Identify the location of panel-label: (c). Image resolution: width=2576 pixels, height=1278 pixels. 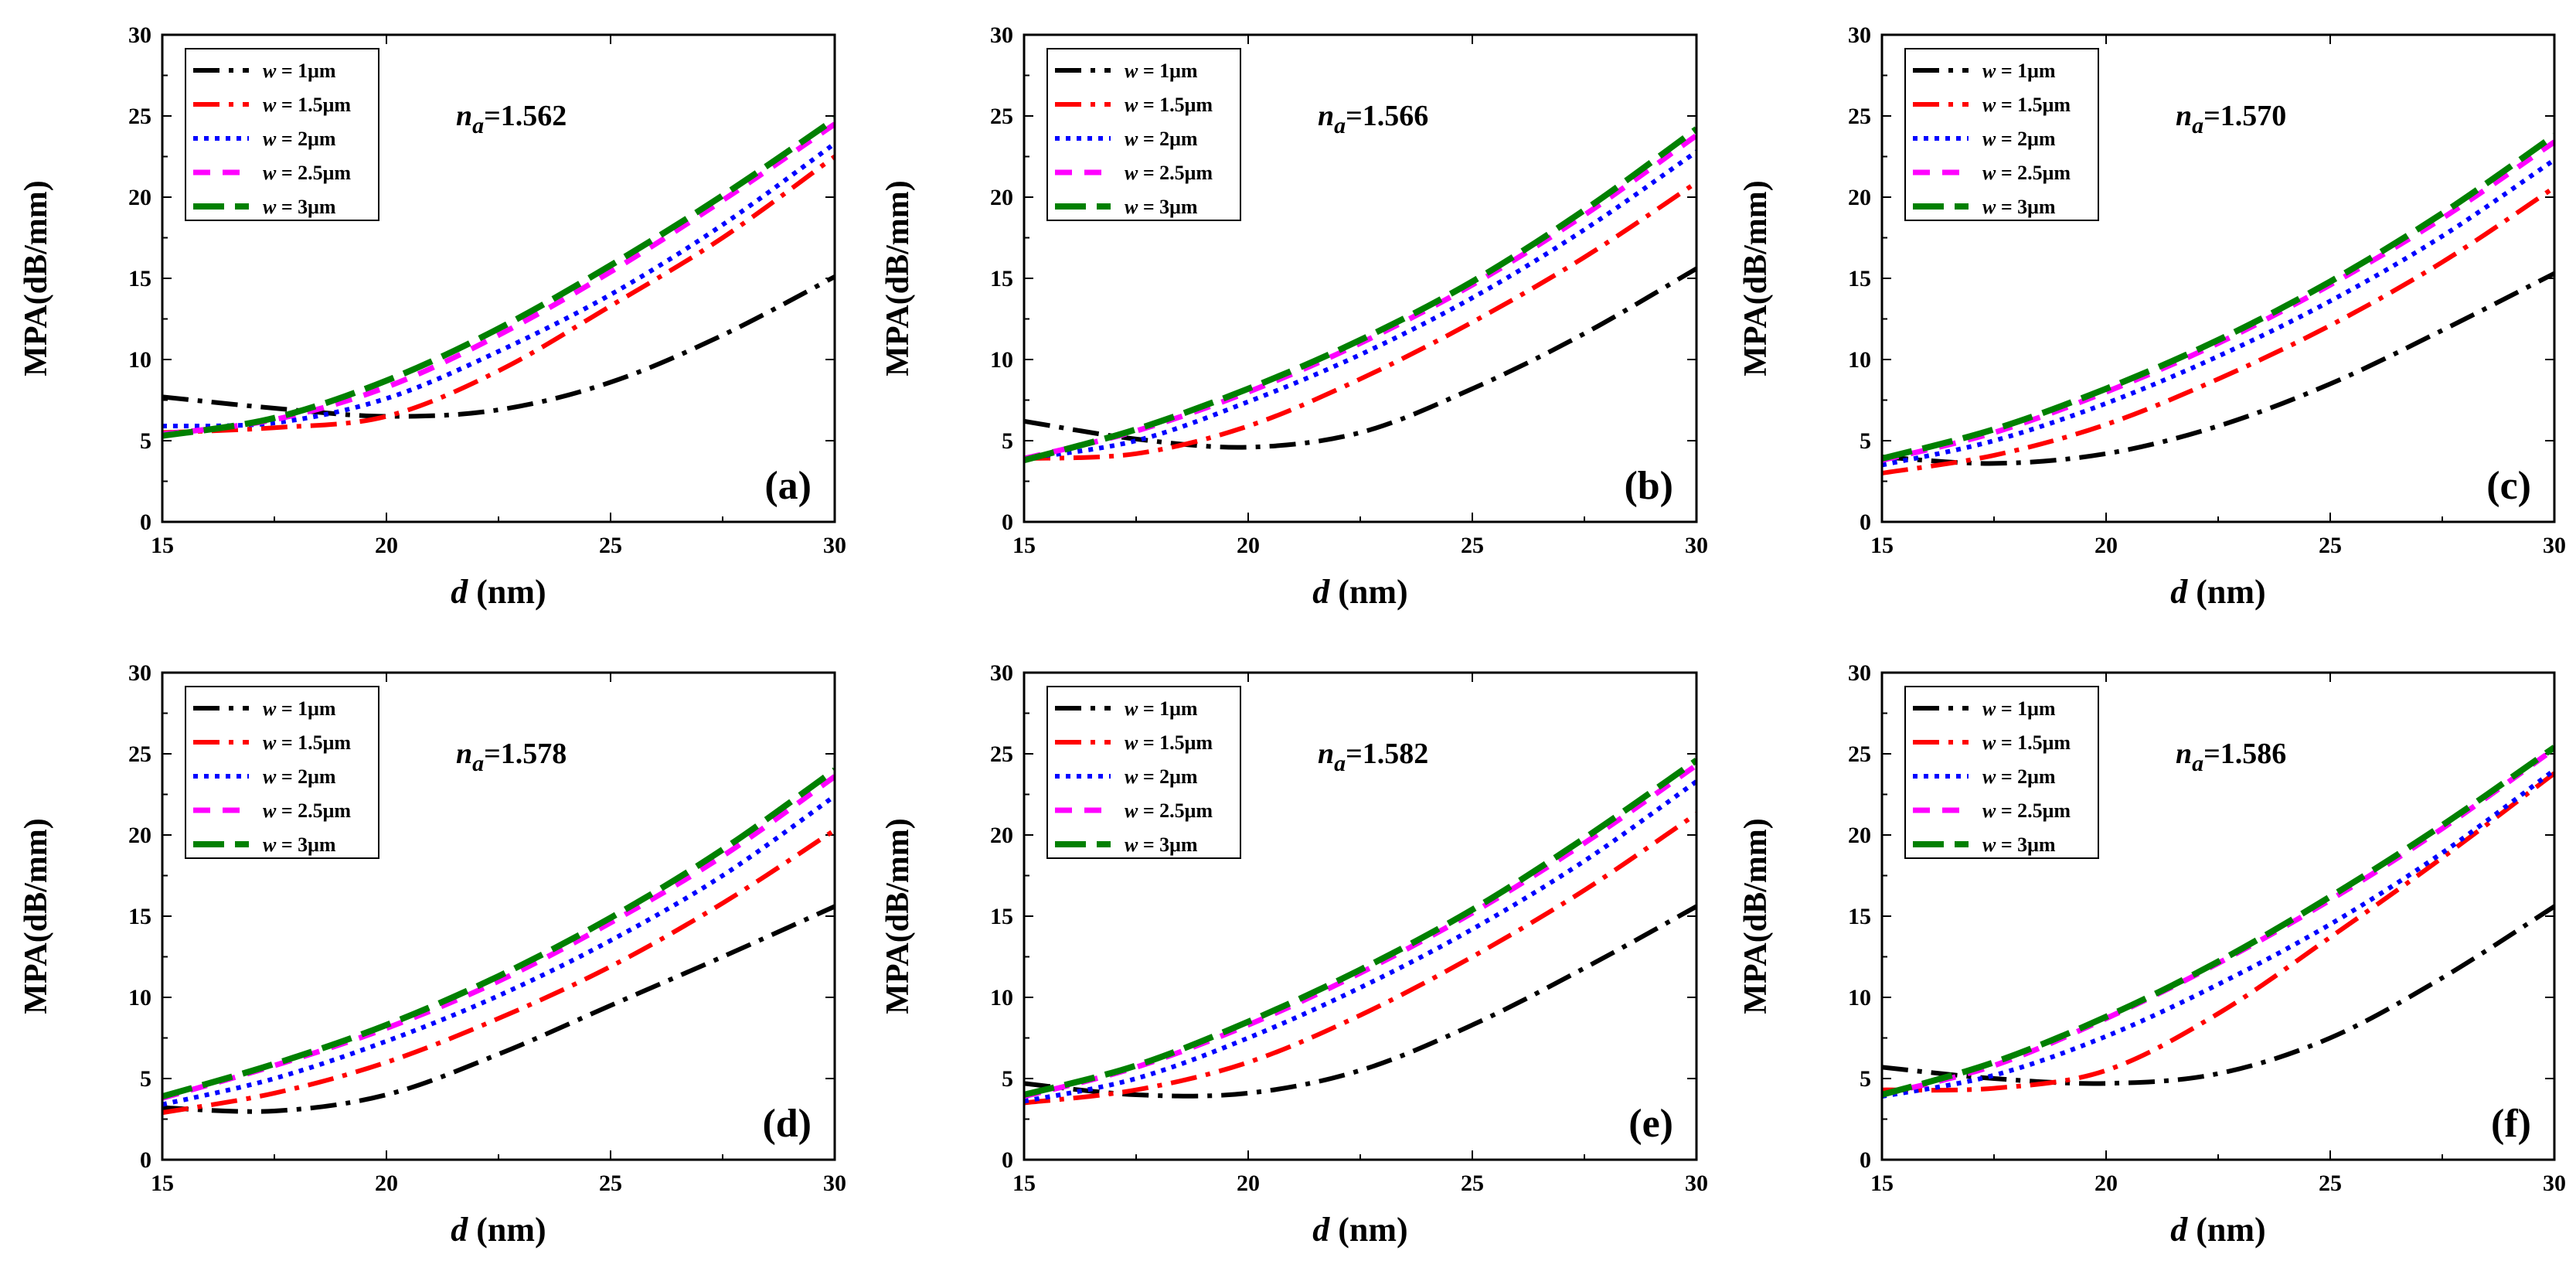
(2508, 486).